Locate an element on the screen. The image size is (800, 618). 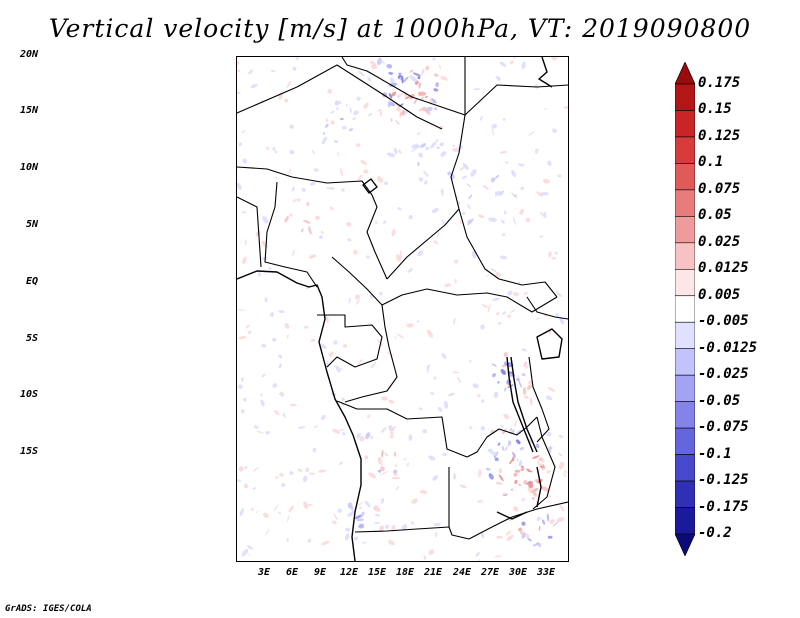
lat-tick-label: 15S is located at coordinates (28, 451).